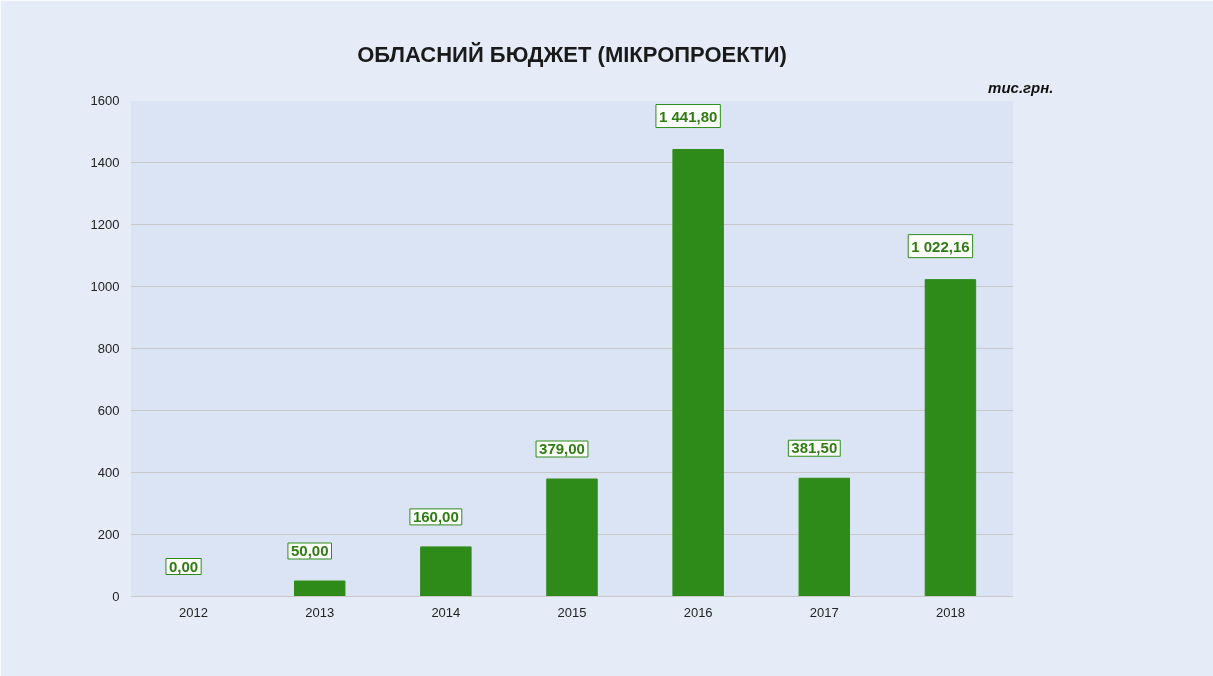  What do you see at coordinates (108, 472) in the screenshot?
I see `y-tick-label: 400` at bounding box center [108, 472].